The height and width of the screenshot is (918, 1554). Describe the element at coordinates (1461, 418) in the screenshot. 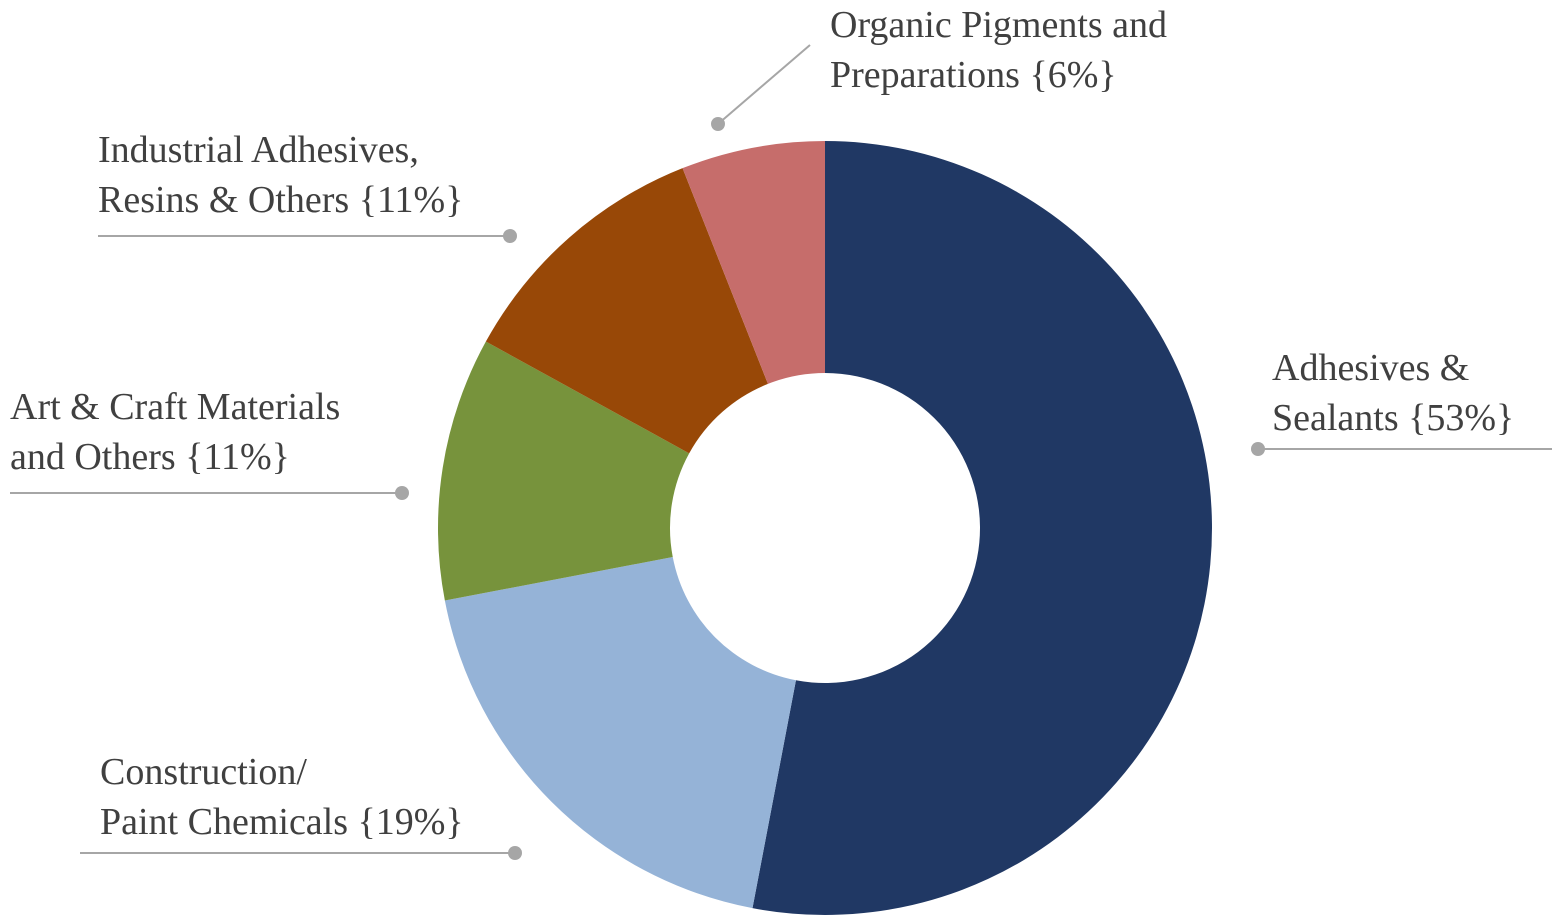

I see `value-label: {53%}` at that location.